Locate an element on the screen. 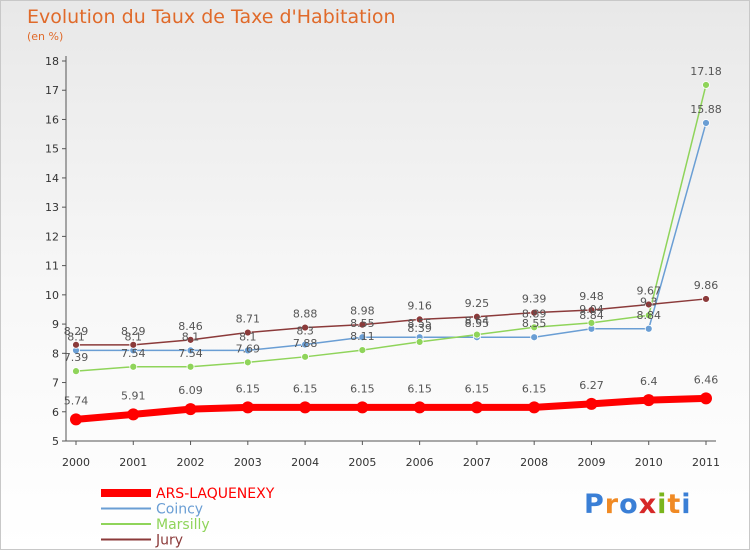  data-label: 8.64 is located at coordinates (477, 321).